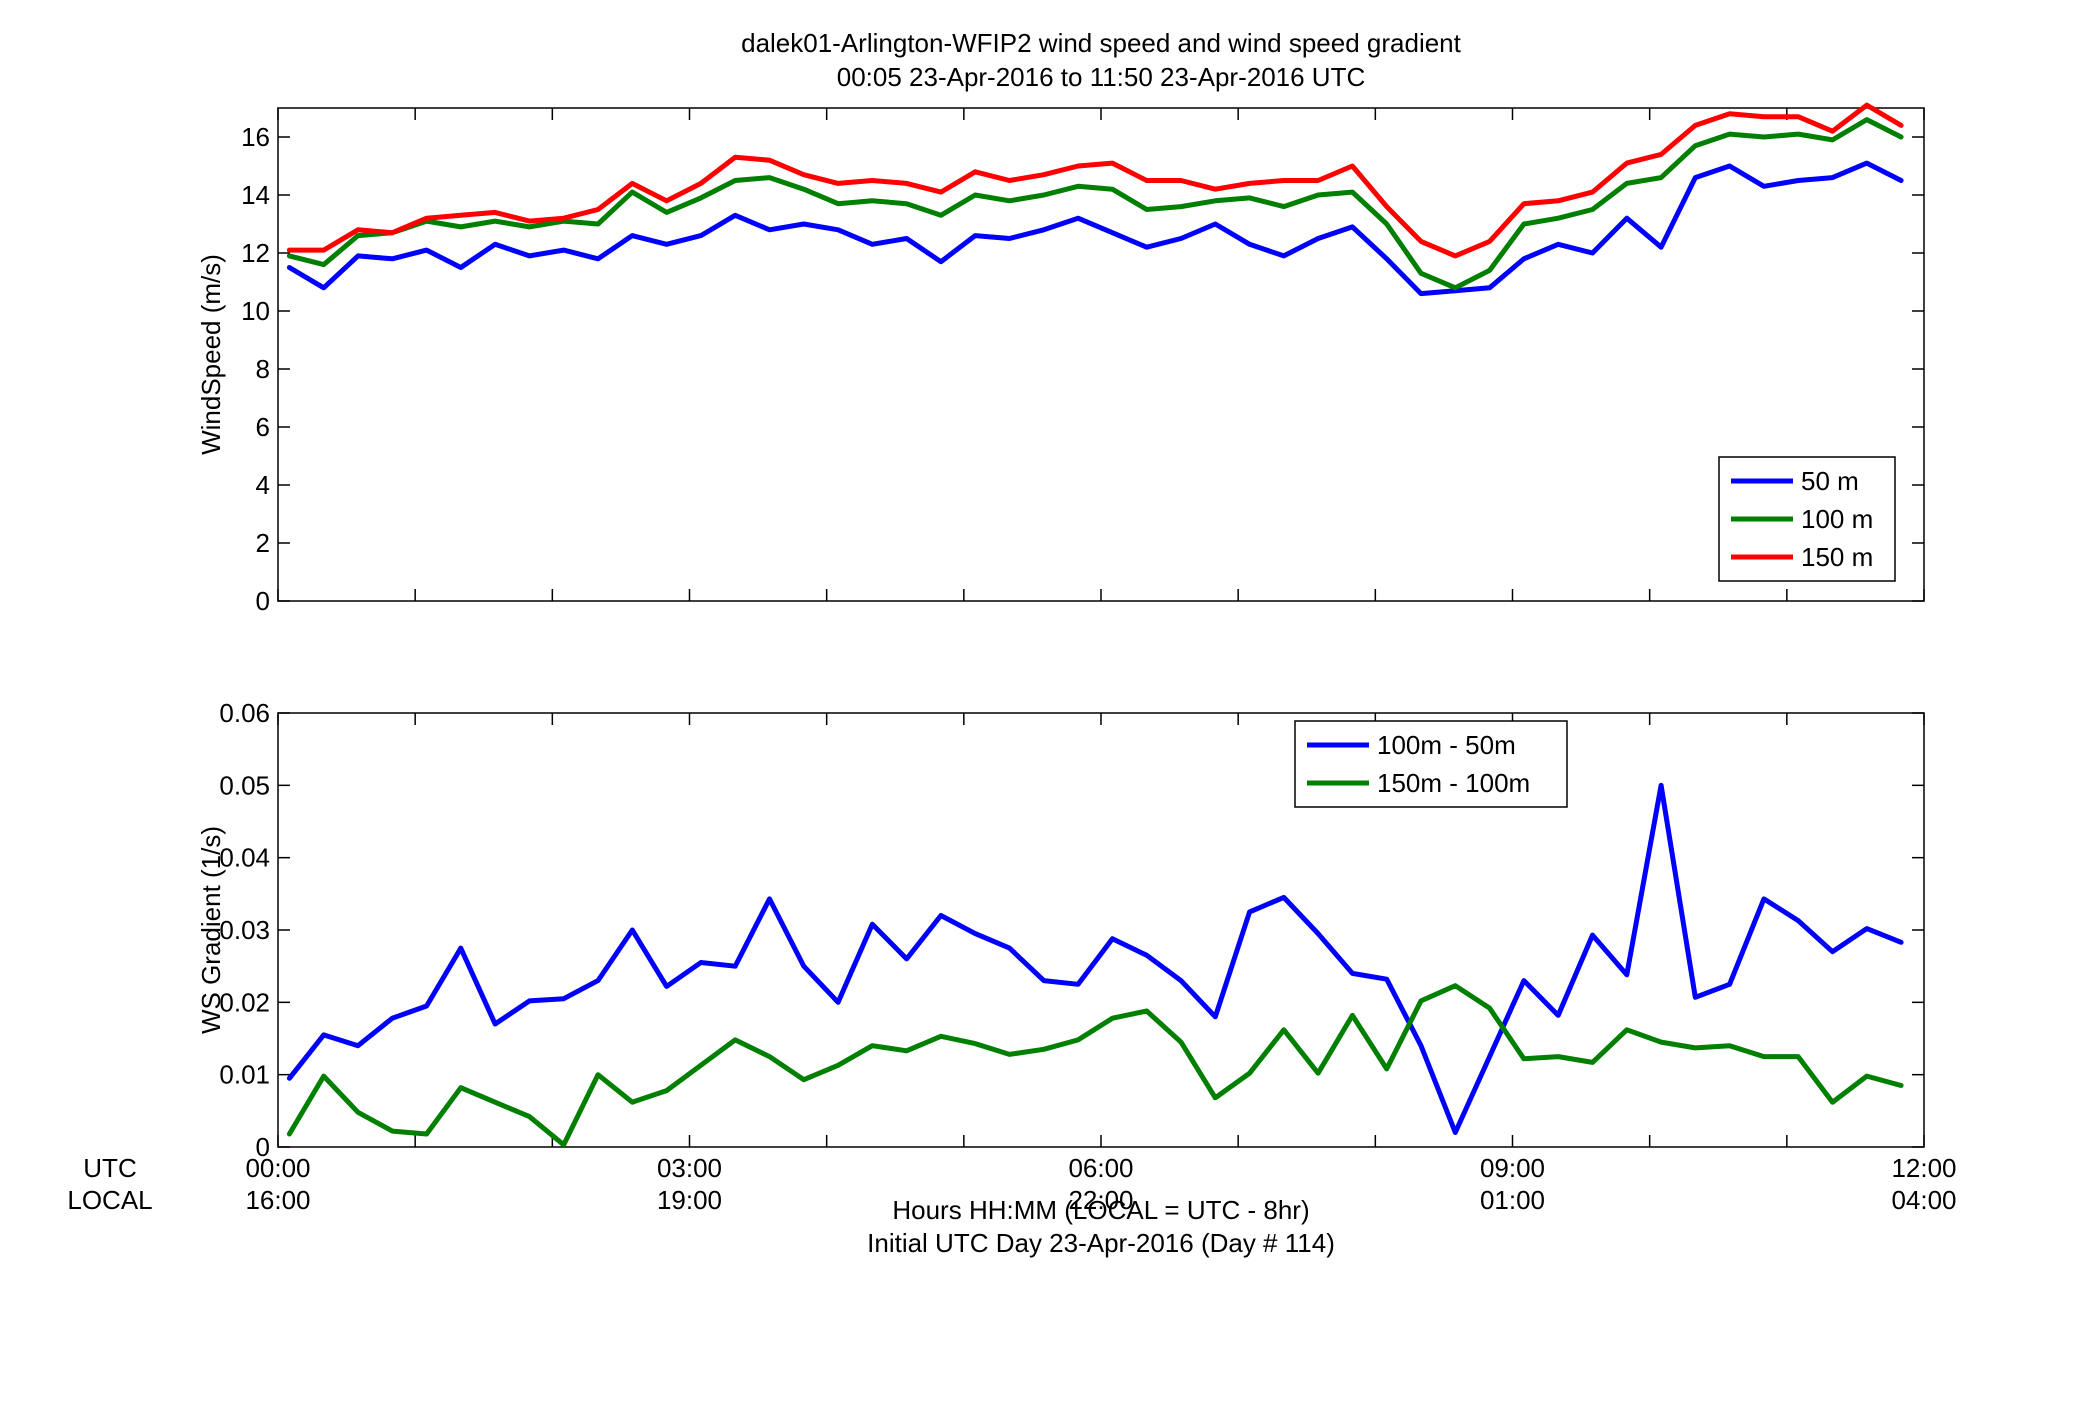 This screenshot has height=1425, width=2098. What do you see at coordinates (263, 369) in the screenshot?
I see `y-tick-label: 8` at bounding box center [263, 369].